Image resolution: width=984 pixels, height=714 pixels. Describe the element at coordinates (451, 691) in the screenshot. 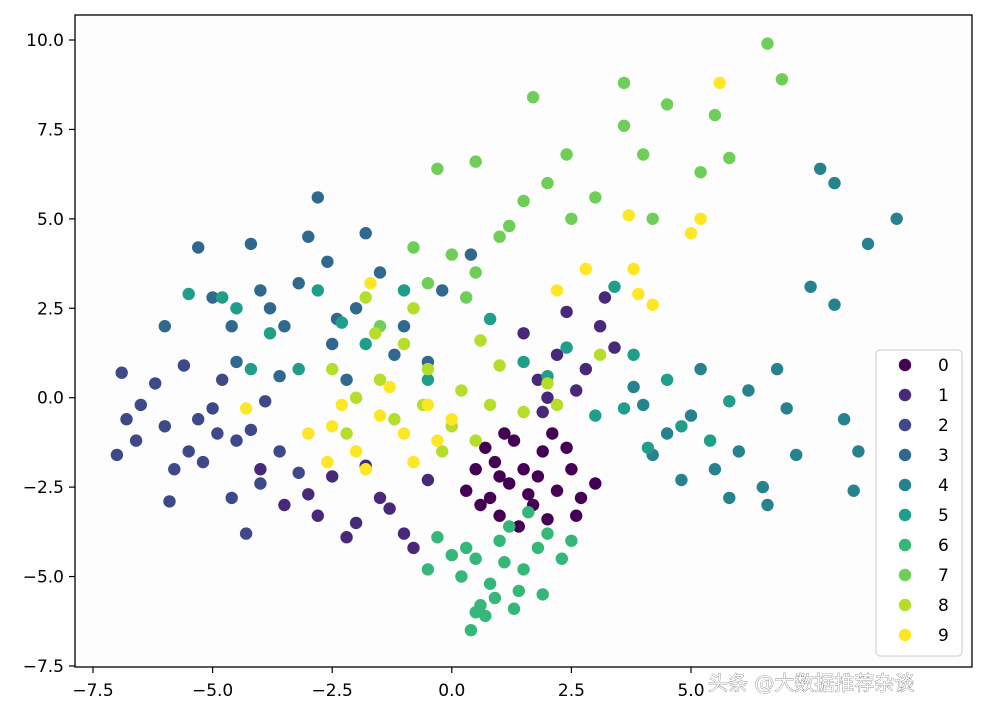

I see `x-tick-label: 0.0` at that location.